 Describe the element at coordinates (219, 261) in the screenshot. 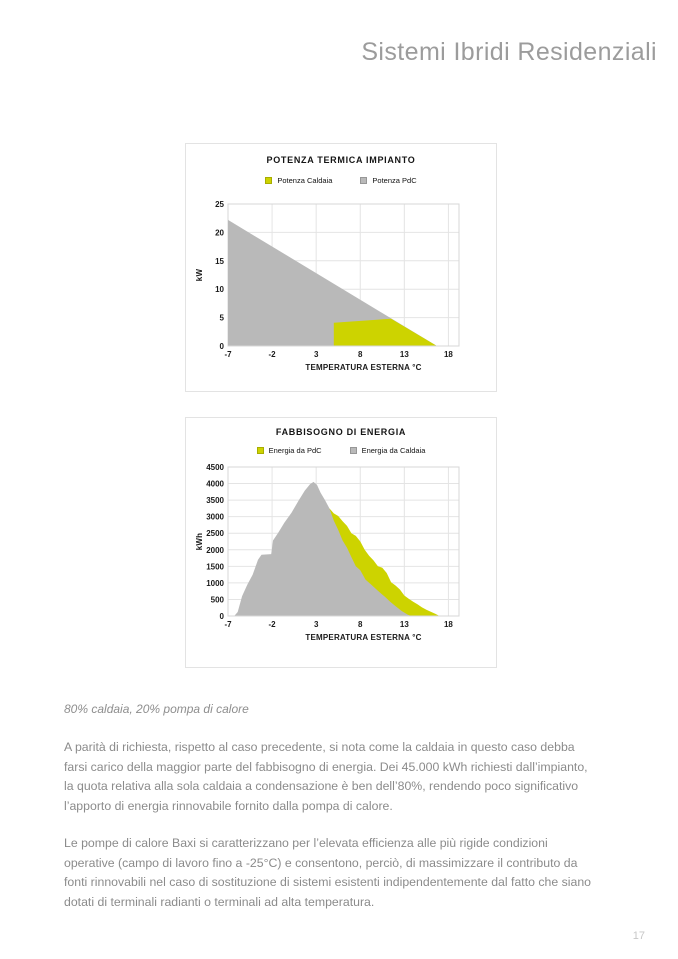

I see `svg-text: 15` at that location.